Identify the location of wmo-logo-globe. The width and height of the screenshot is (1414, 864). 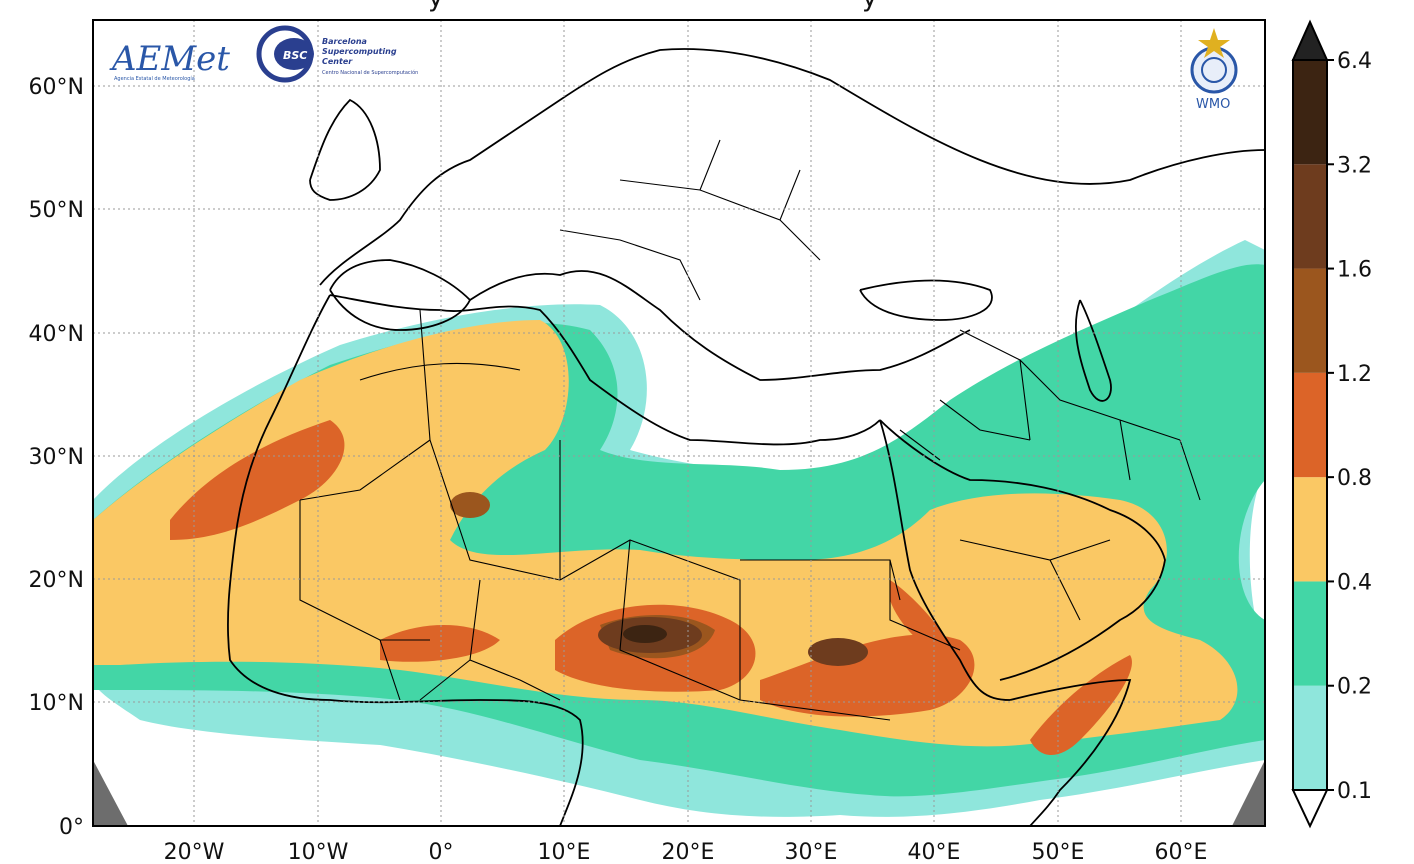
(1214, 70).